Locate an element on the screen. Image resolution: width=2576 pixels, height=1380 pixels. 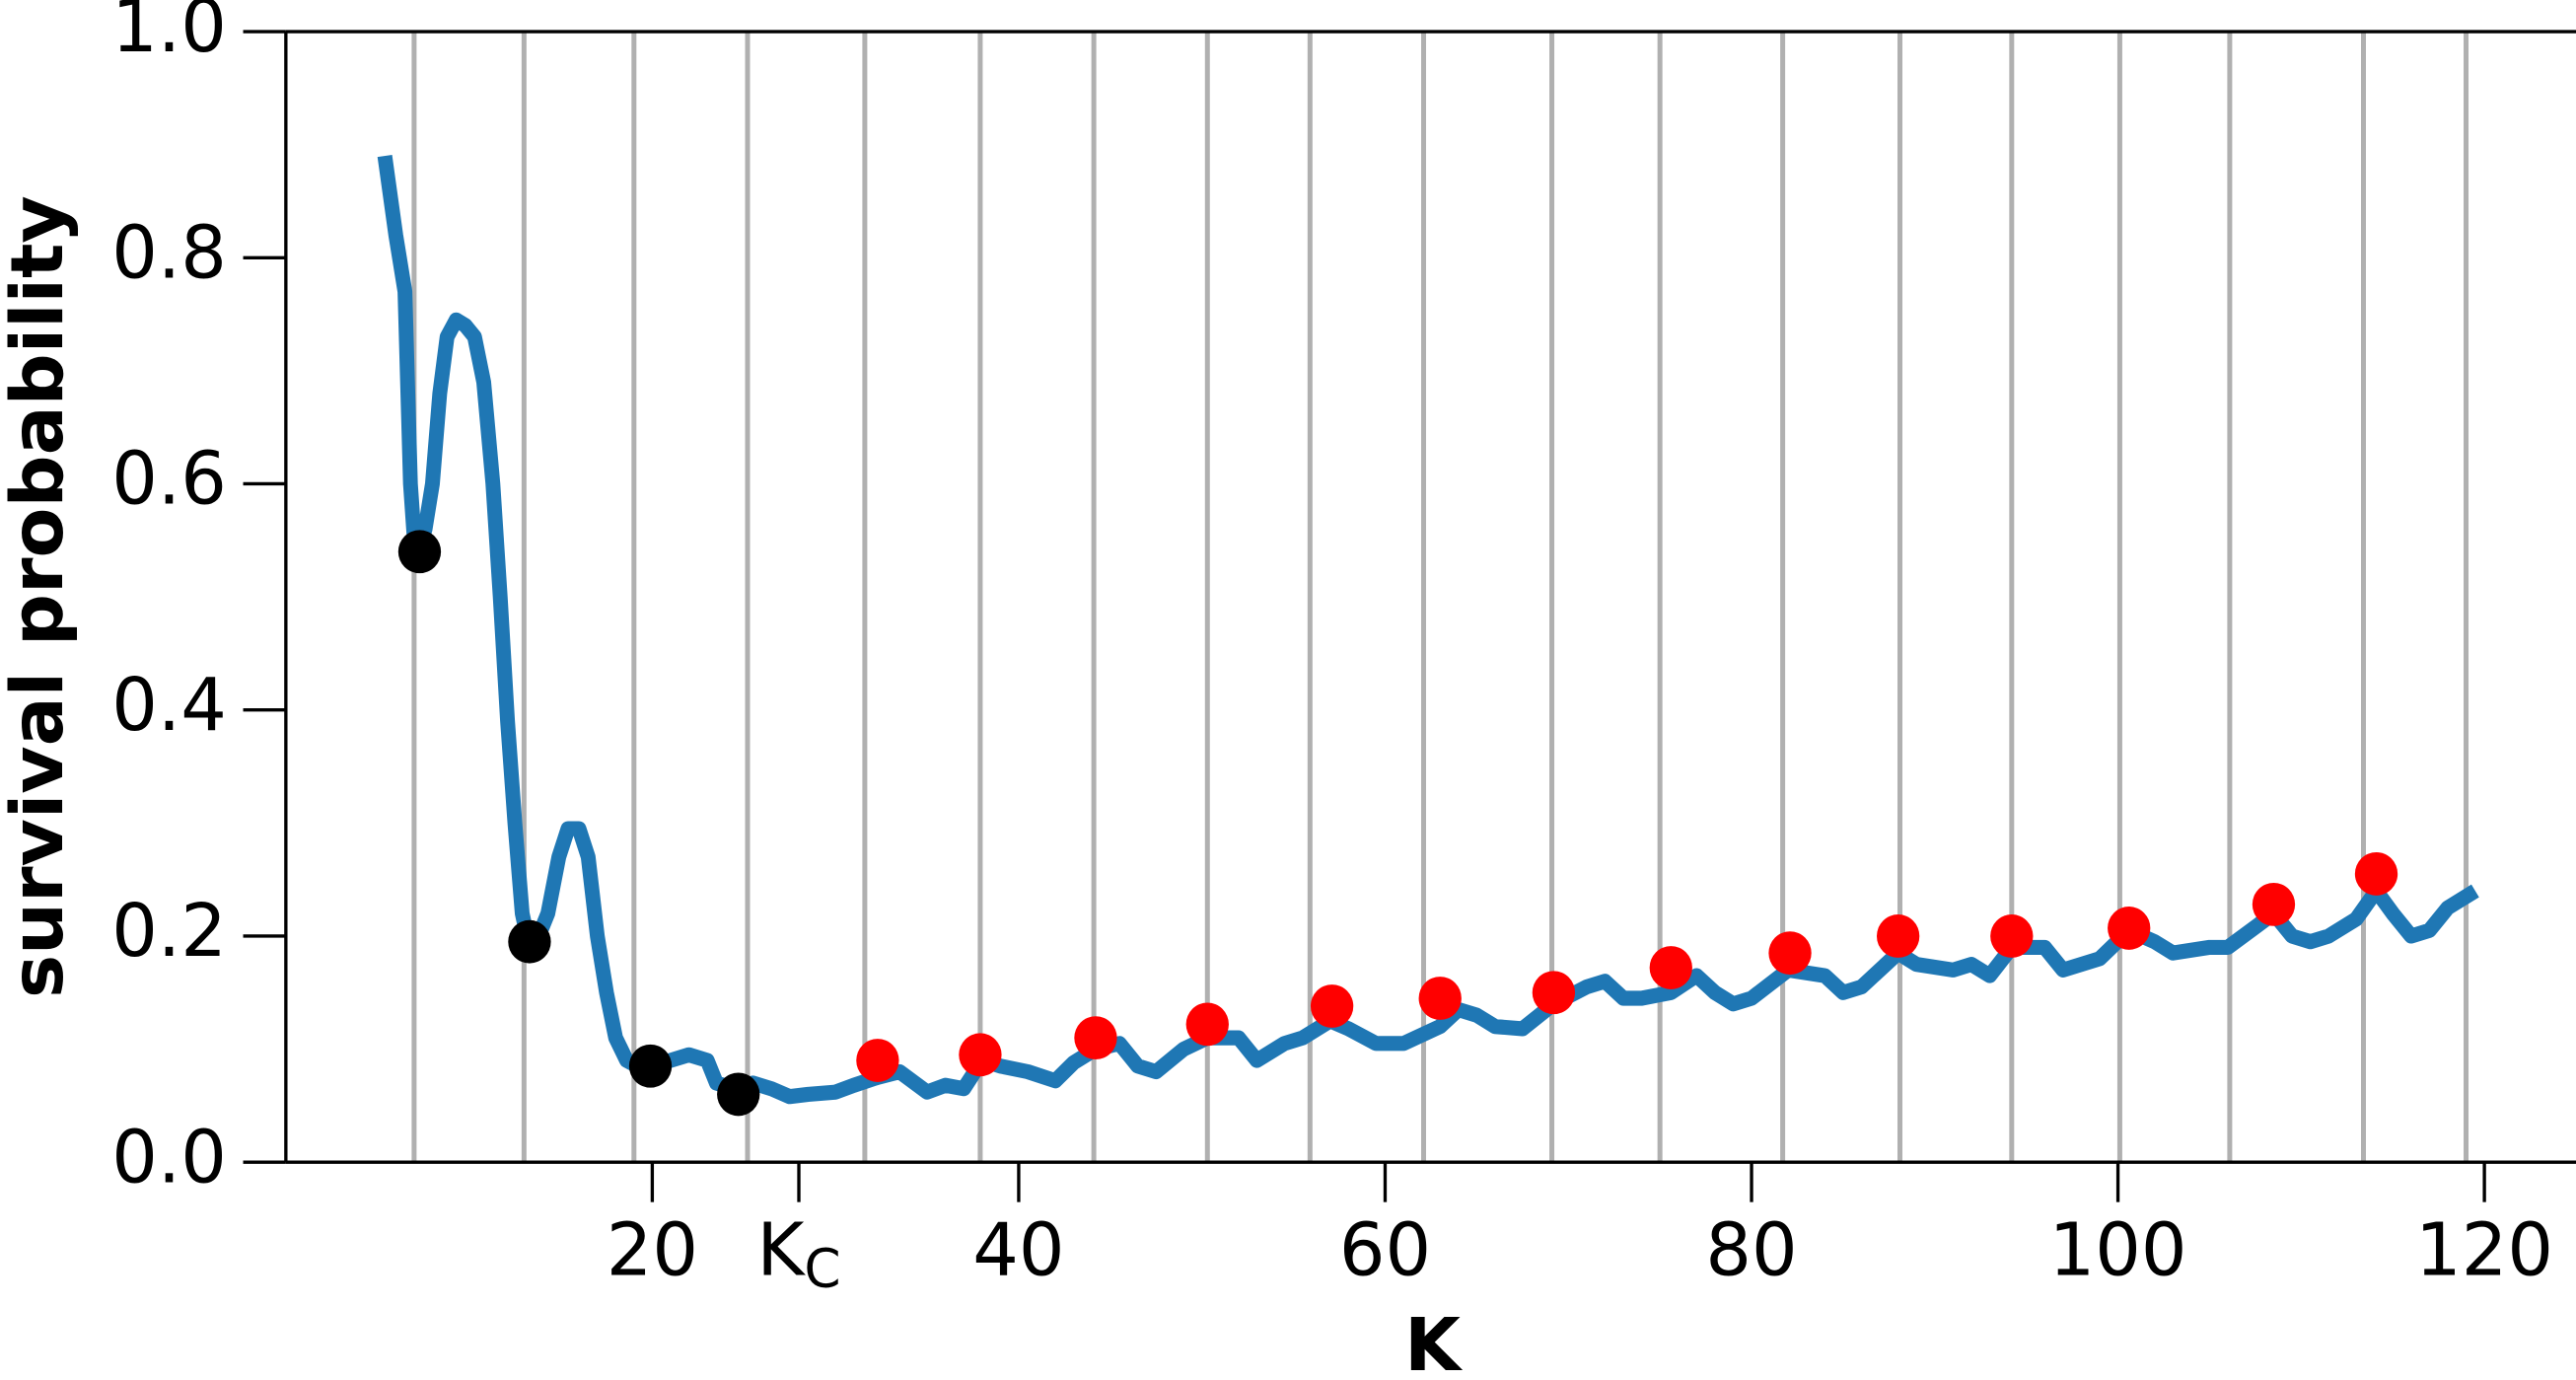
x-tick-label: KC is located at coordinates (798, 1253).